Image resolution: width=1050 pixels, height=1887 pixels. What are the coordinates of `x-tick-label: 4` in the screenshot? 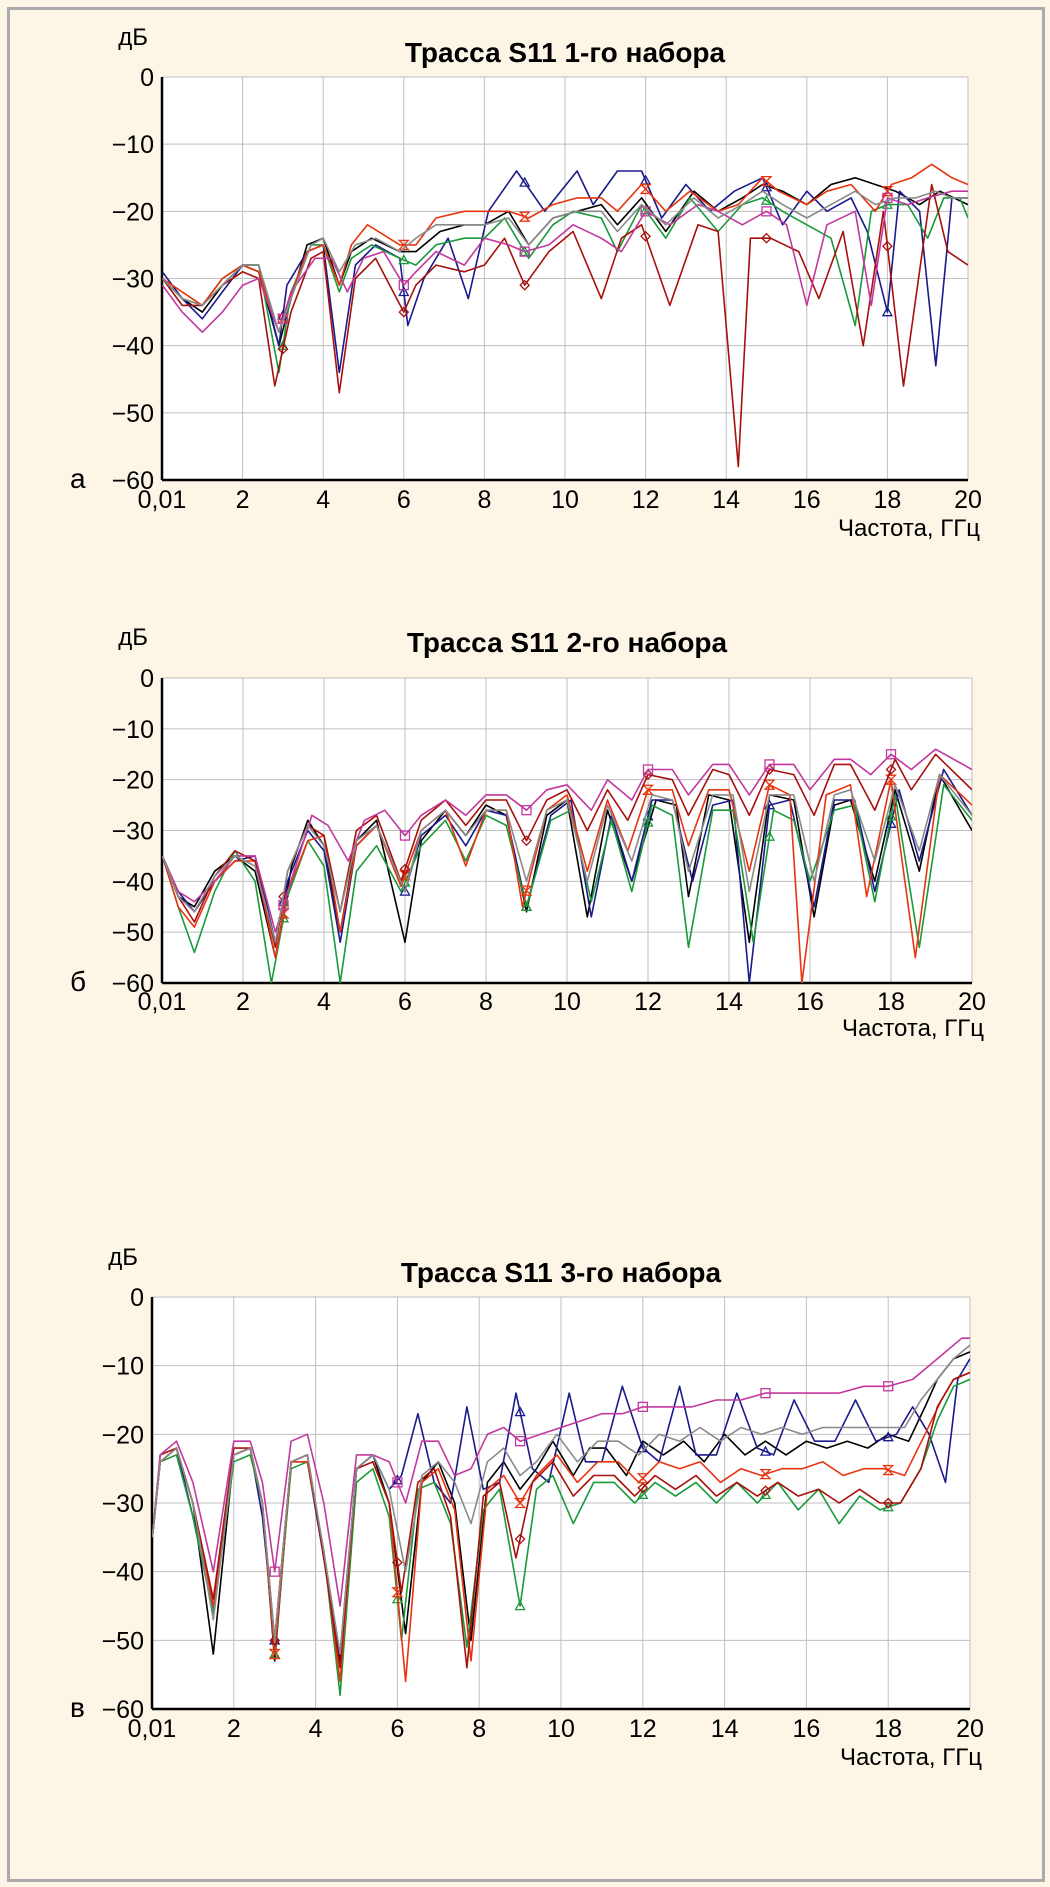 It's located at (316, 1729).